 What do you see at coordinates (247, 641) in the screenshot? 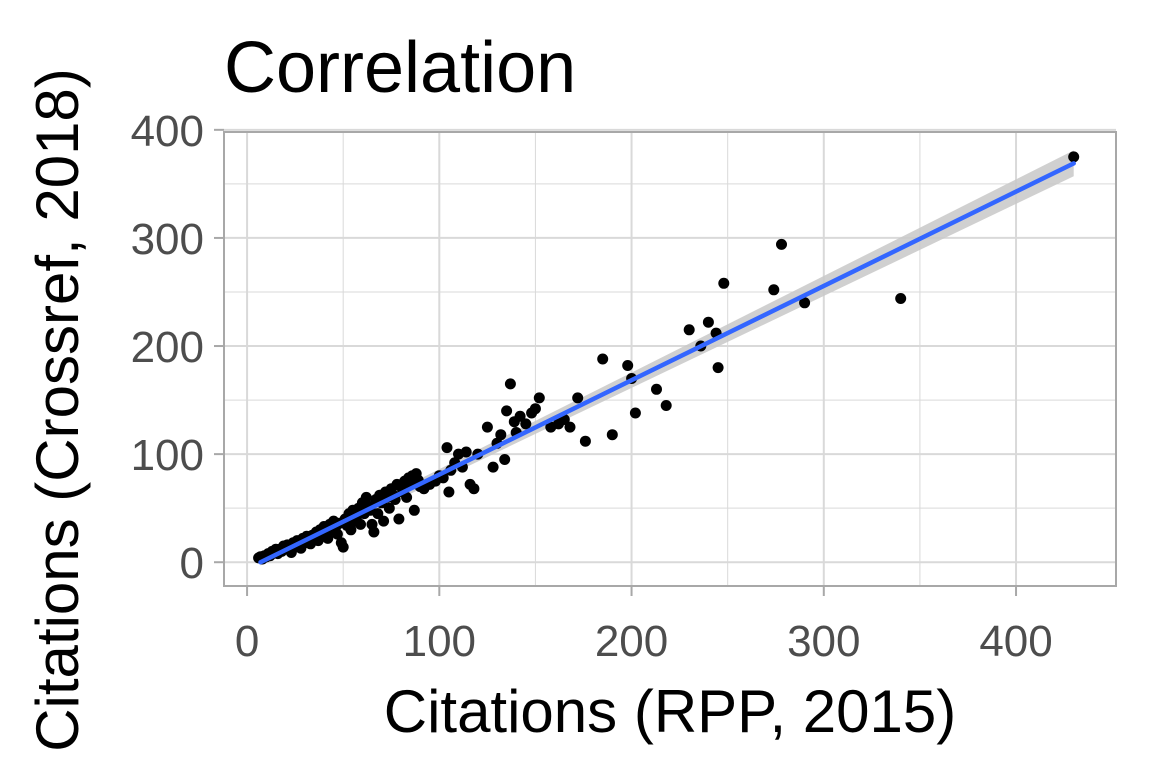
I see `x-tick-label: 0` at bounding box center [247, 641].